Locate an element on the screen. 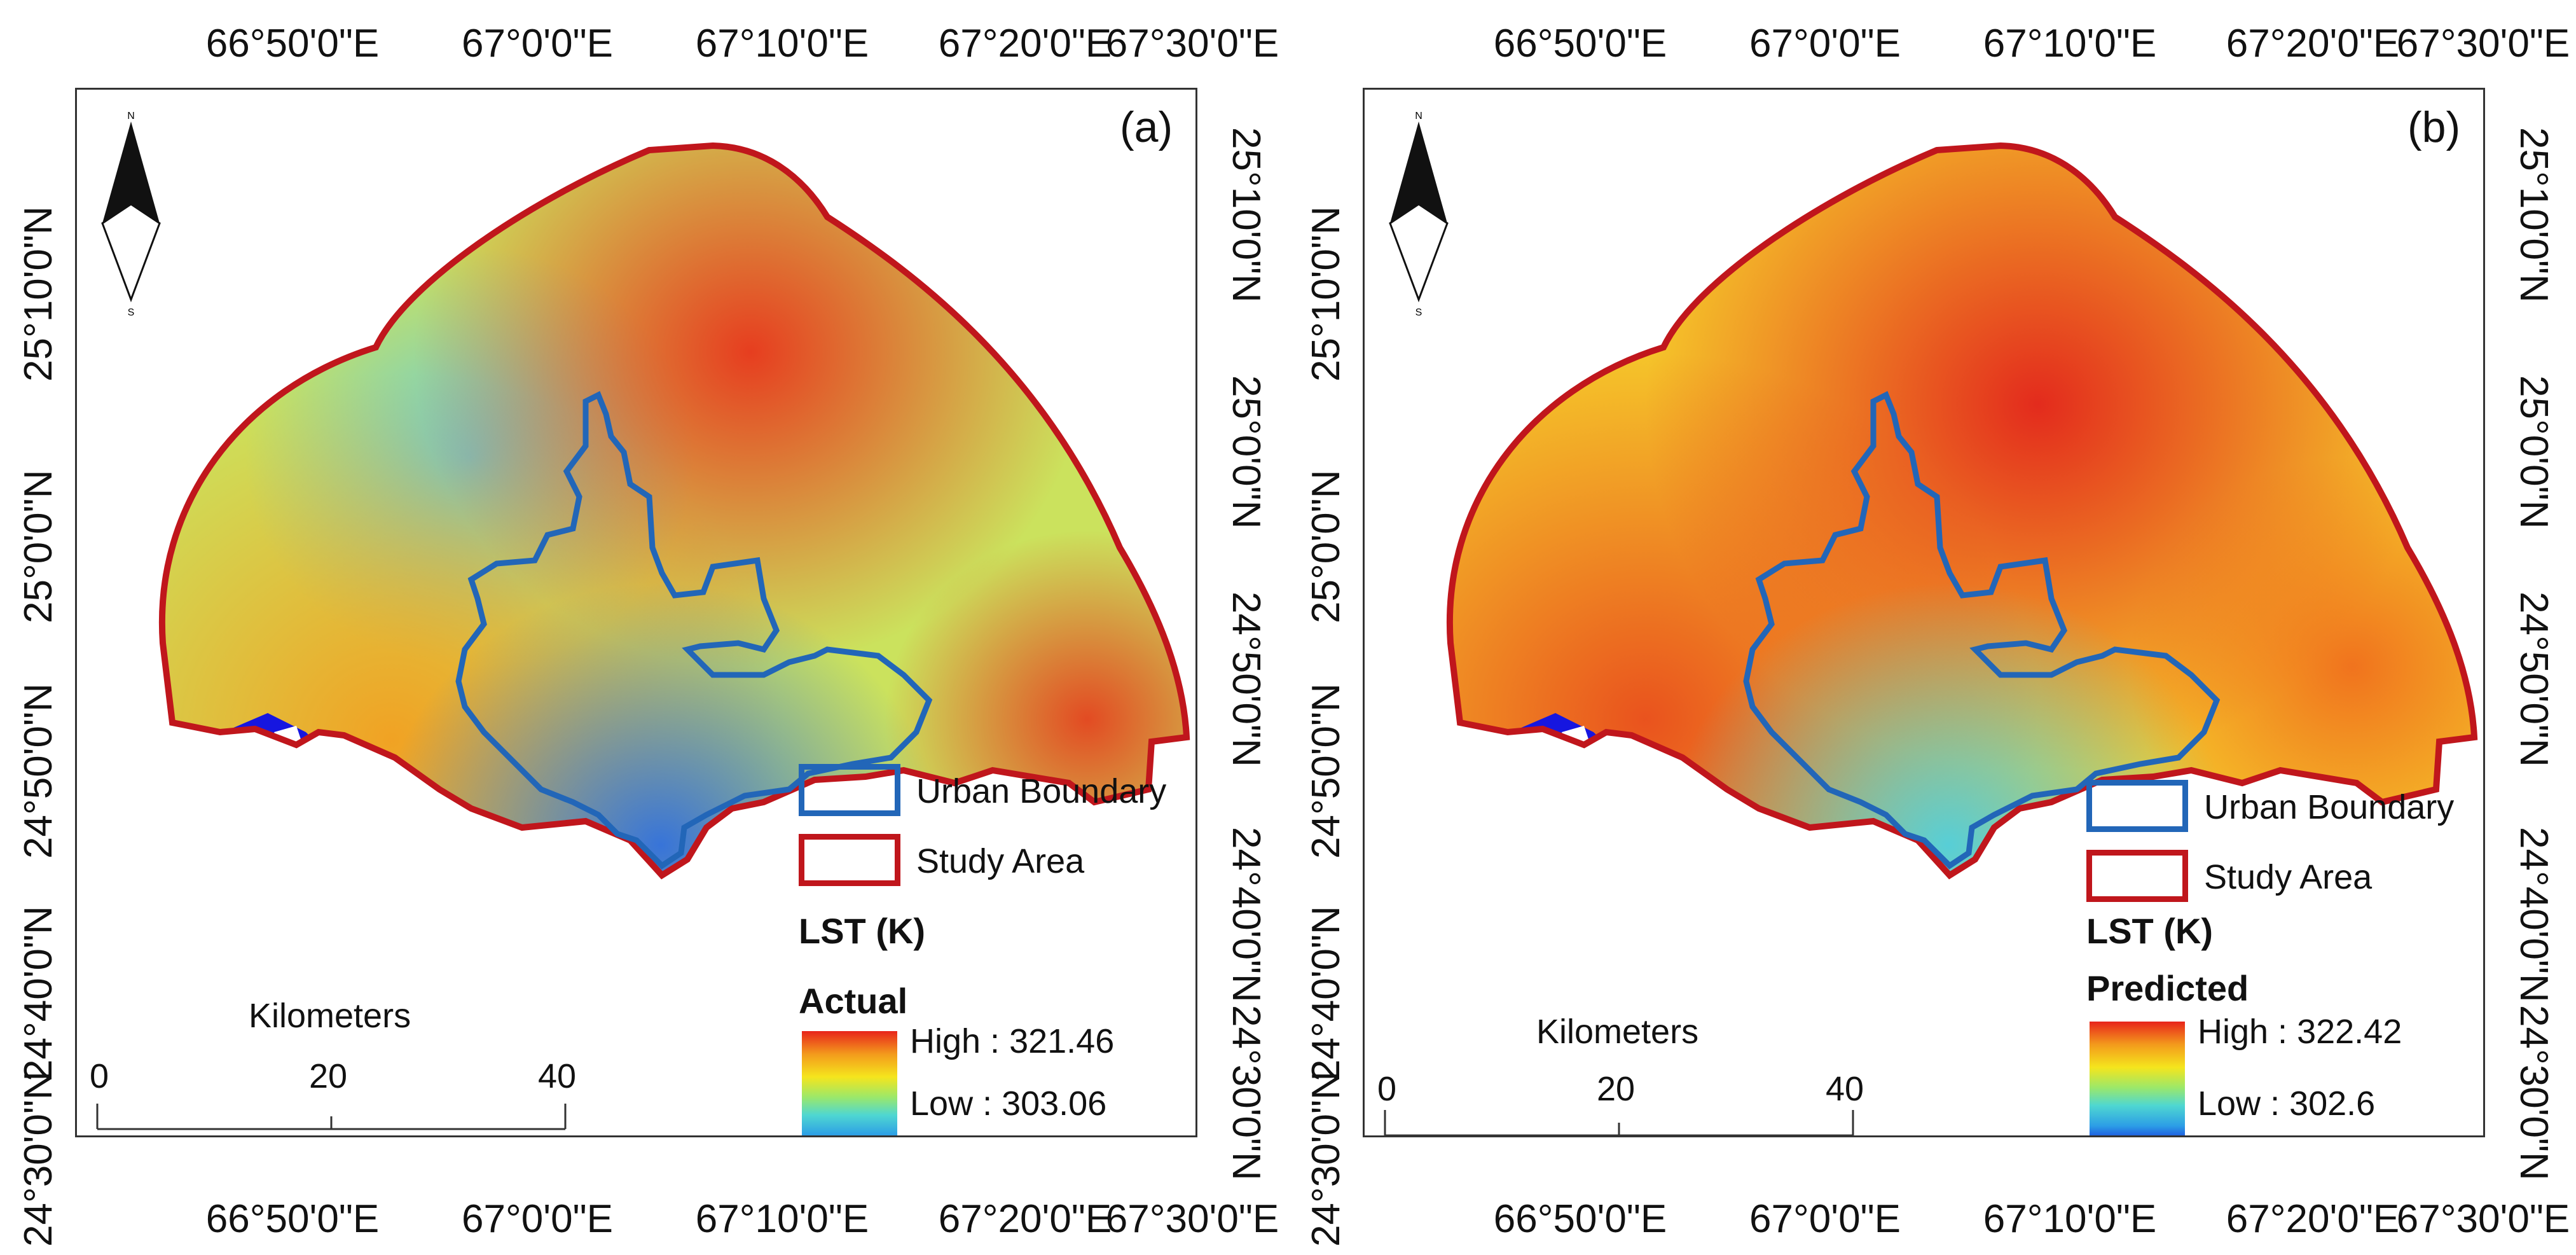 Image resolution: width=2576 pixels, height=1255 pixels. legend-high: High : 321.46 is located at coordinates (1013, 1041).